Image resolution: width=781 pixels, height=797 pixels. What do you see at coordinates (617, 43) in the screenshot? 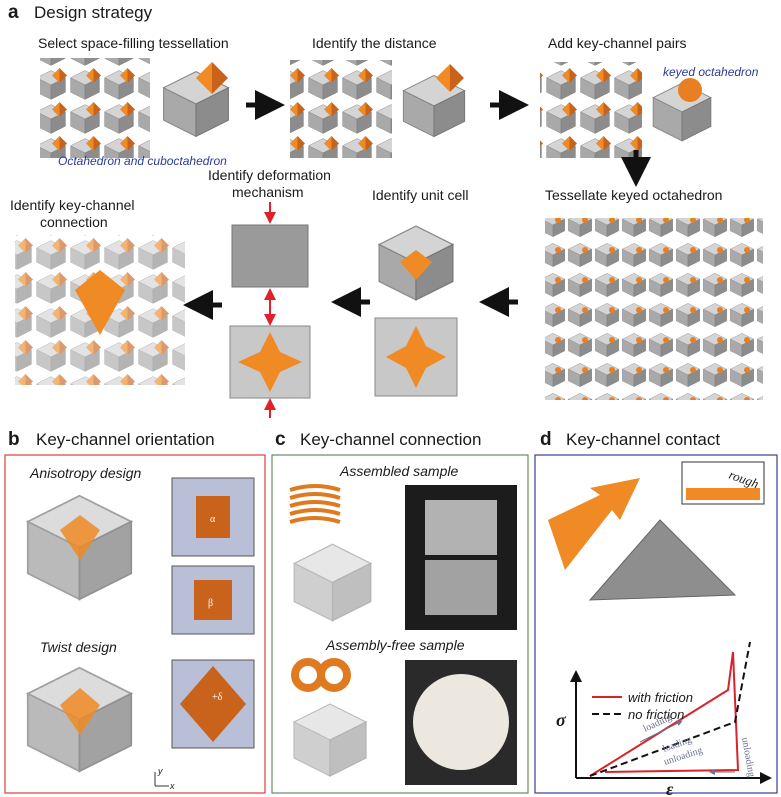
I see `step-label: Add key-channel pairs` at bounding box center [617, 43].